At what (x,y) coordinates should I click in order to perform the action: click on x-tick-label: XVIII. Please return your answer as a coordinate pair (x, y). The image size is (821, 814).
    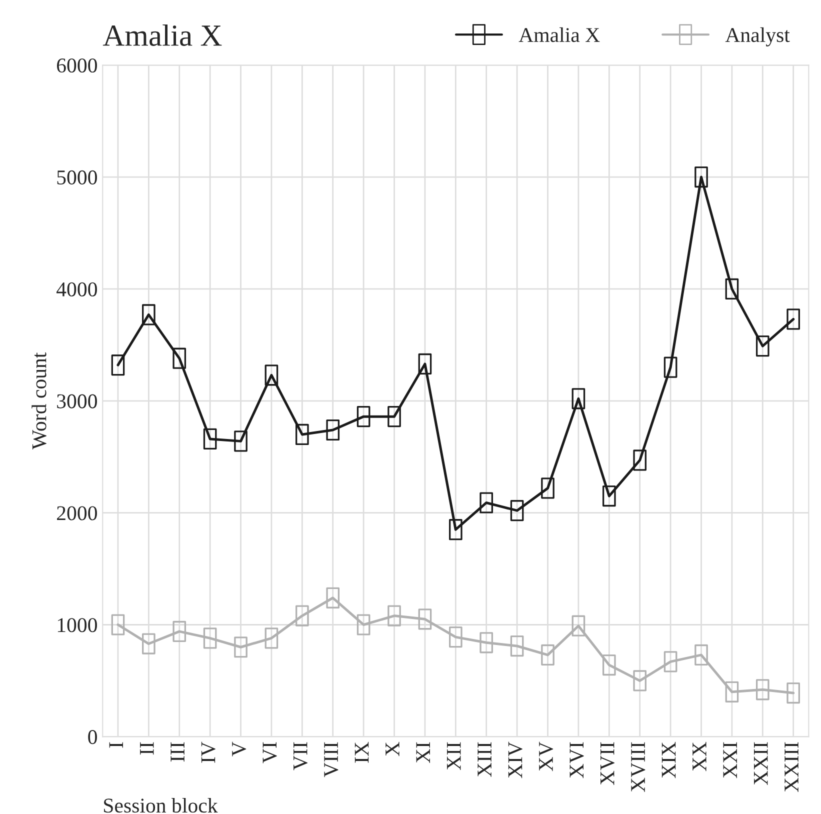
    Looking at the image, I should click on (638, 767).